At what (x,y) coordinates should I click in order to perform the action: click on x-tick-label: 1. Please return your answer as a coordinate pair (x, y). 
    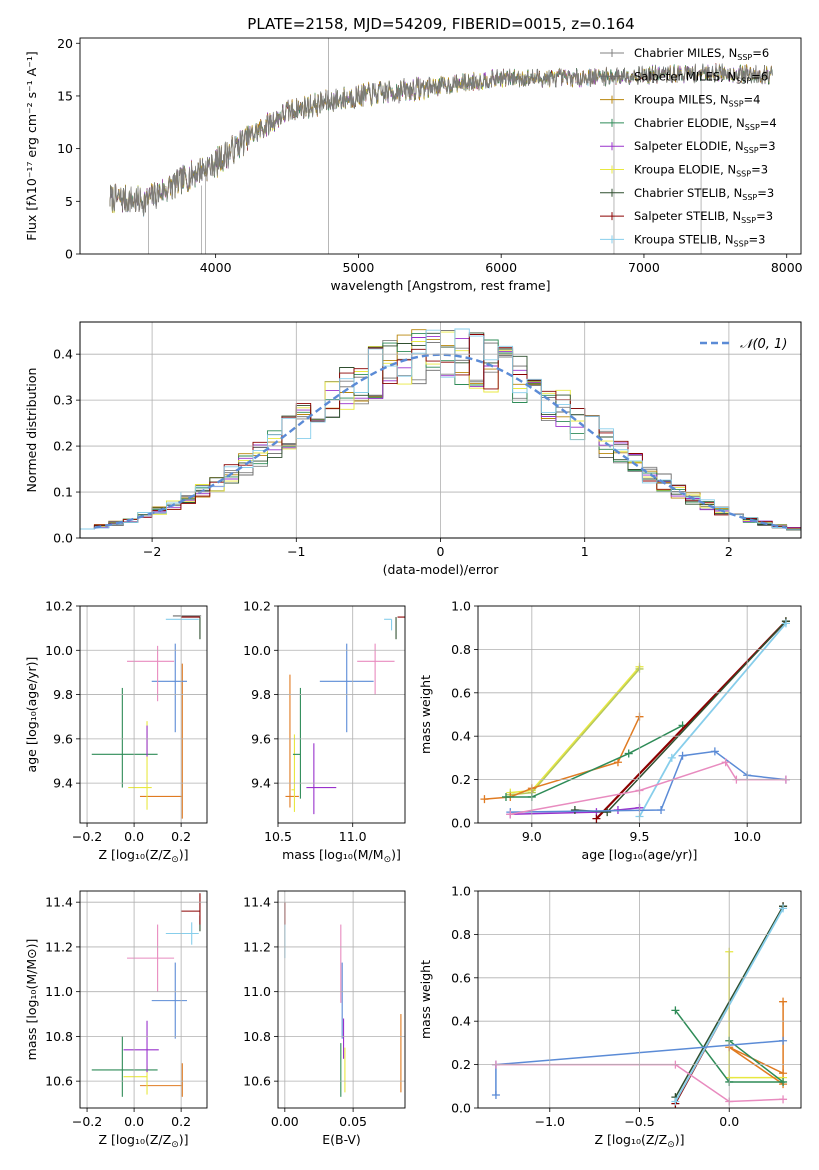
    Looking at the image, I should click on (585, 551).